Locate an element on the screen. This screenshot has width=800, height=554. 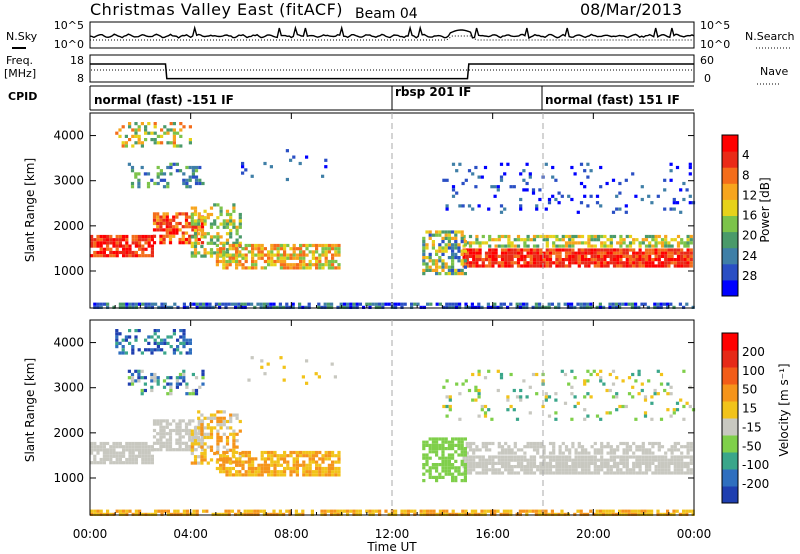
colorbar-tick-label: 50 is located at coordinates (749, 390).